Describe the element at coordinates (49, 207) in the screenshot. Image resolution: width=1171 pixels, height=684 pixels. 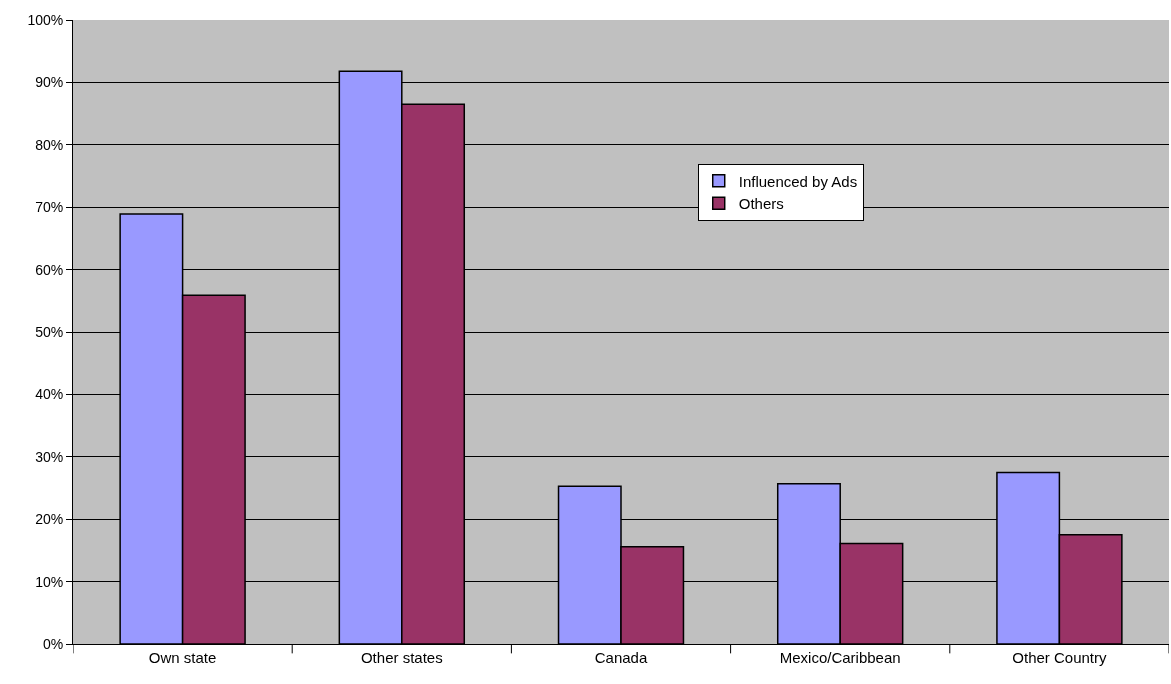
I see `y-tick-label: 70%` at that location.